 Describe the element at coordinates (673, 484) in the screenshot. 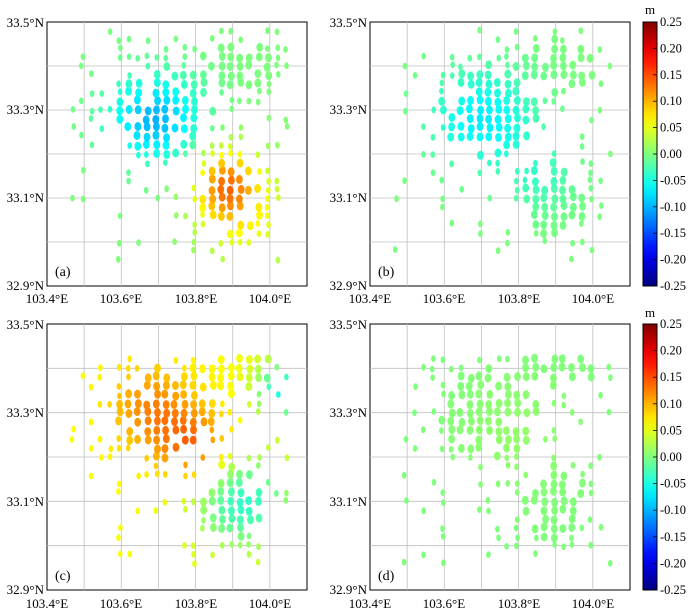

I see `colorbar-bottom-tick-label-6: -0.05` at that location.